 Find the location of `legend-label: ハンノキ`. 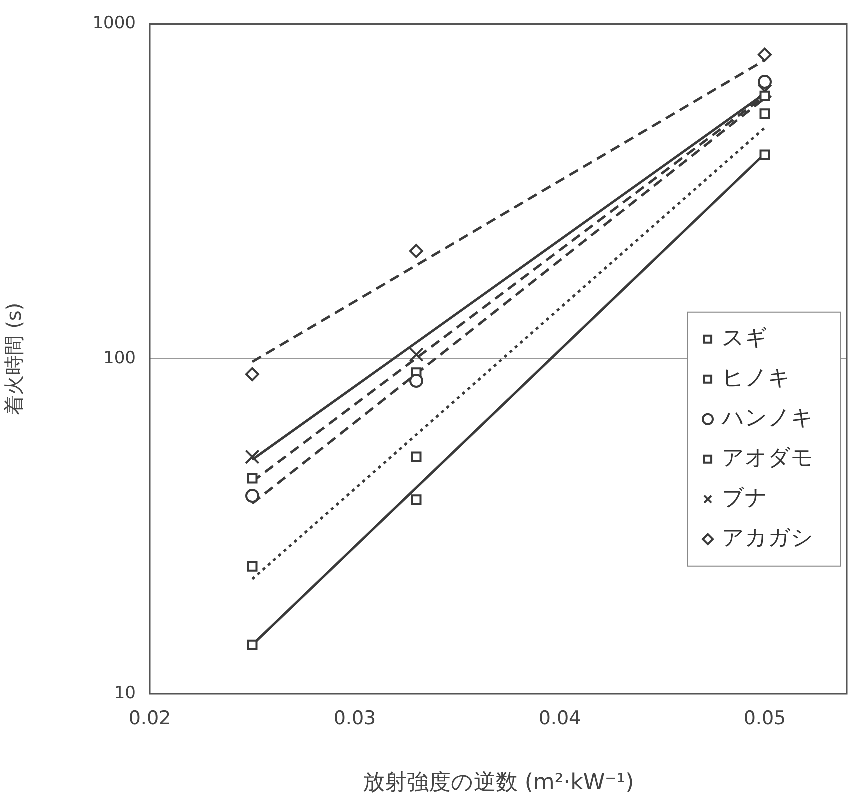

legend-label: ハンノキ is located at coordinates (767, 419).